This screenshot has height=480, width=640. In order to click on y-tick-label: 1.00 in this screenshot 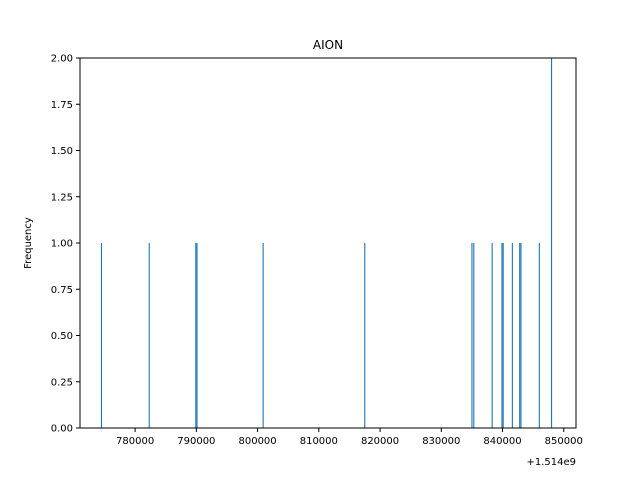, I will do `click(62, 244)`.